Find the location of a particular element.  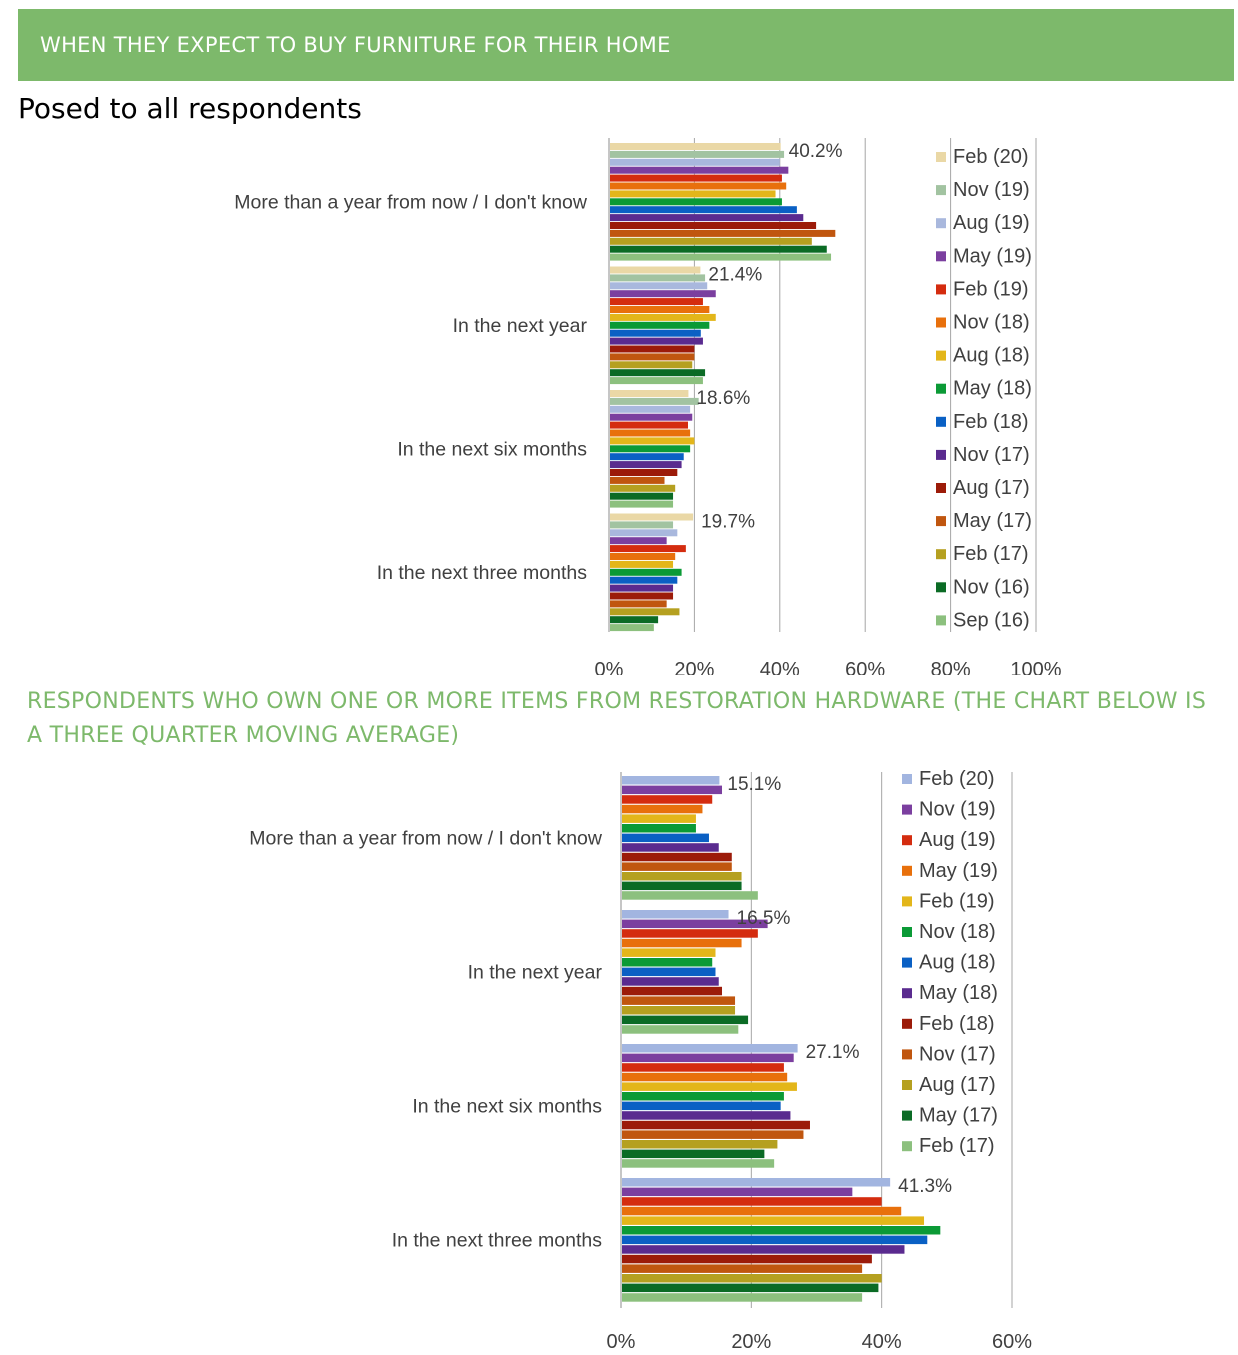

legend-label: Nov (18) is located at coordinates (957, 932).